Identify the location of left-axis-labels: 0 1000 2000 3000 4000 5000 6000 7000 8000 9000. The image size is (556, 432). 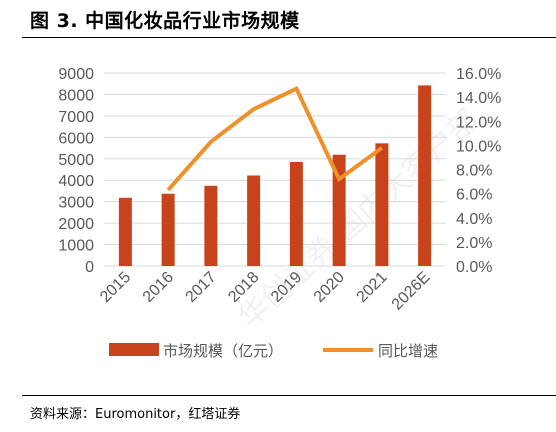
(76, 171).